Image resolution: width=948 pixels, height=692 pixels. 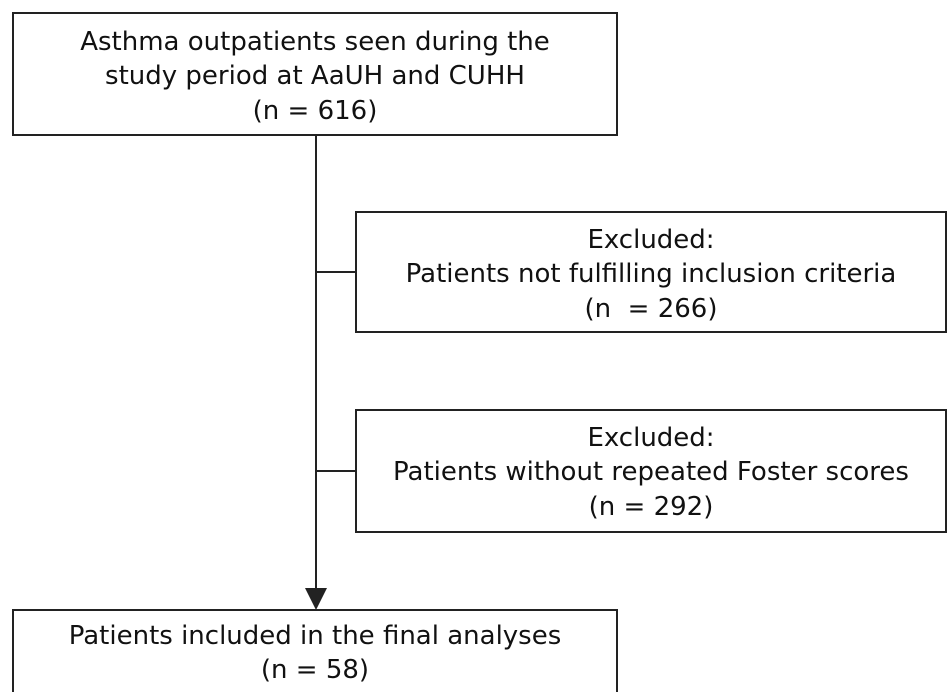 What do you see at coordinates (651, 309) in the screenshot?
I see `node-text: (n = 266)` at bounding box center [651, 309].